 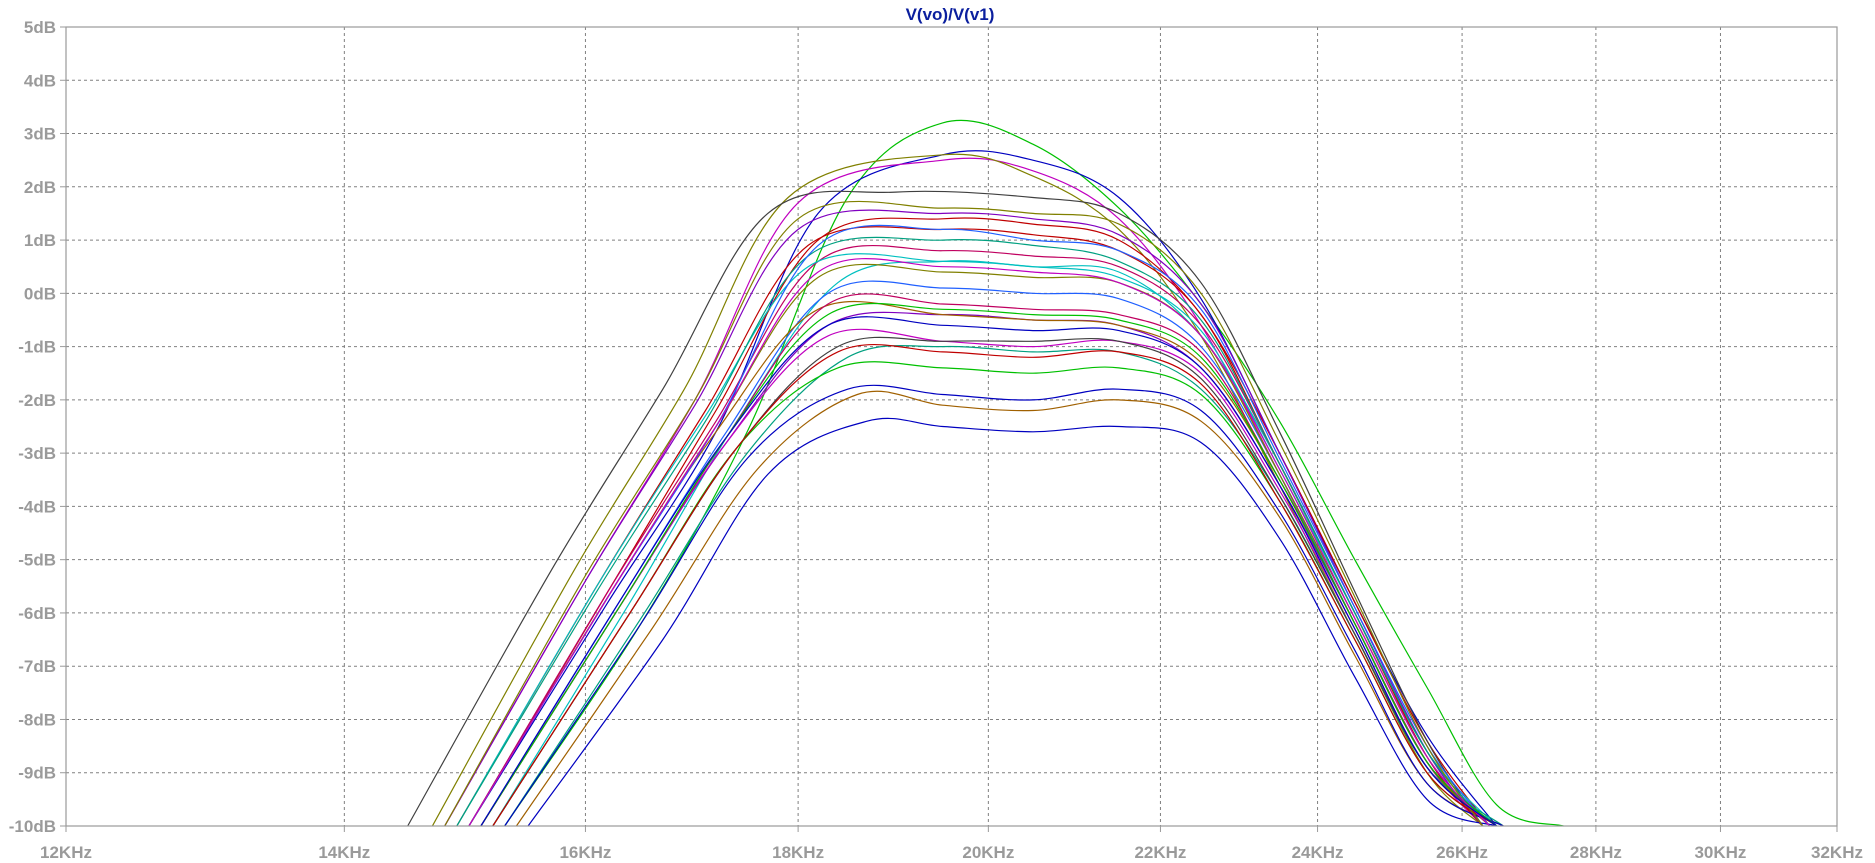 What do you see at coordinates (1720, 852) in the screenshot?
I see `x-tick-label: 30KHz` at bounding box center [1720, 852].